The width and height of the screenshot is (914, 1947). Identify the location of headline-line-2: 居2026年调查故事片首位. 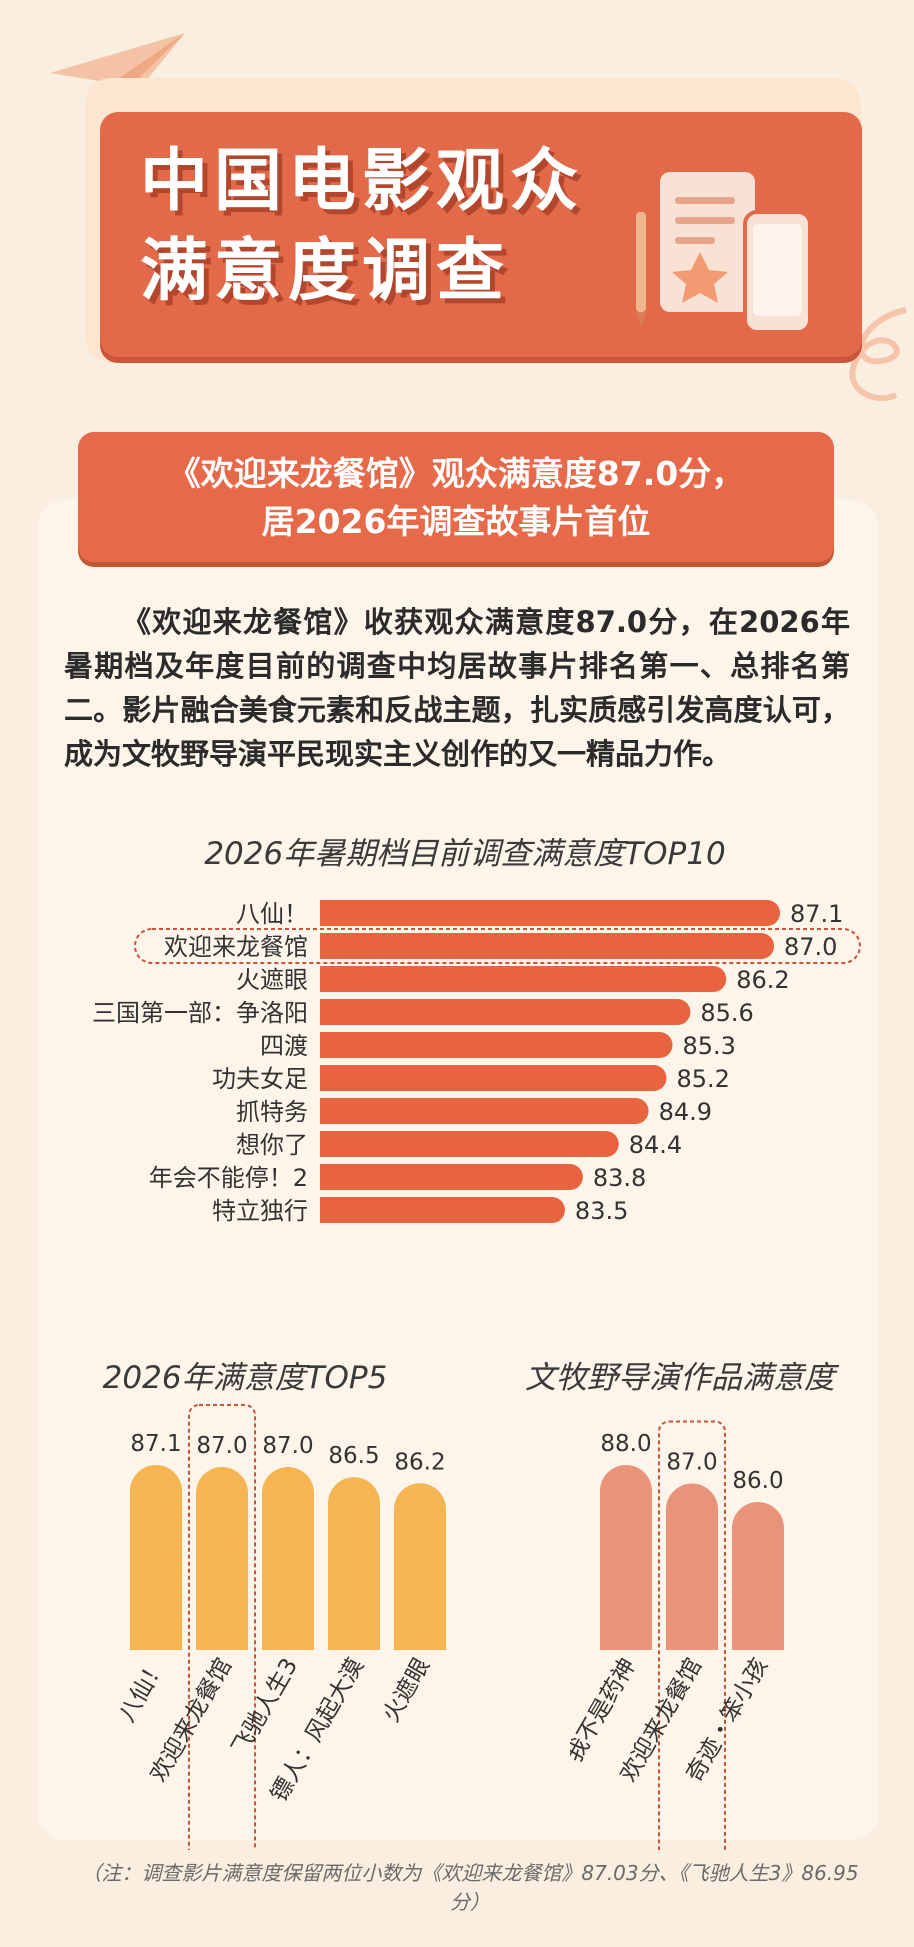
(456, 521).